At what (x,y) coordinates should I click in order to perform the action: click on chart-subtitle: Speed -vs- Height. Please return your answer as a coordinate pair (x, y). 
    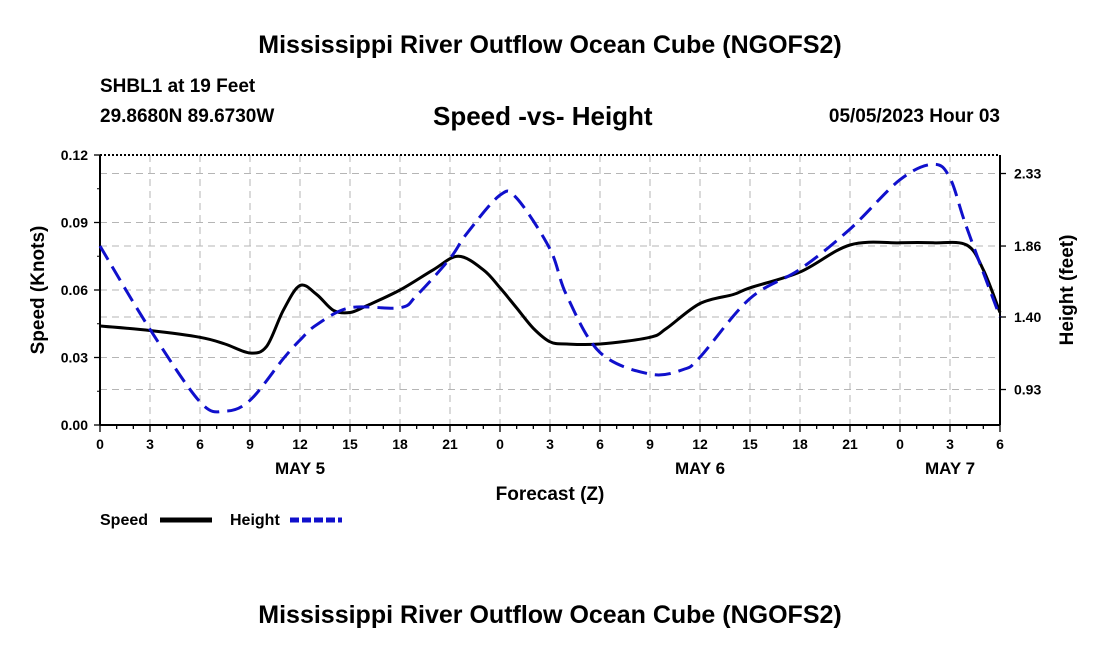
    Looking at the image, I should click on (543, 116).